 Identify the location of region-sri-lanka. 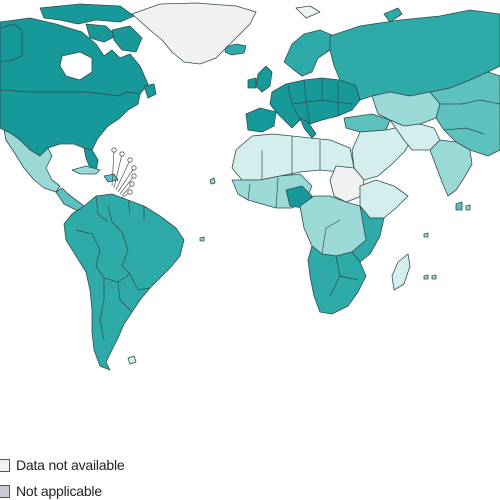
(459, 206).